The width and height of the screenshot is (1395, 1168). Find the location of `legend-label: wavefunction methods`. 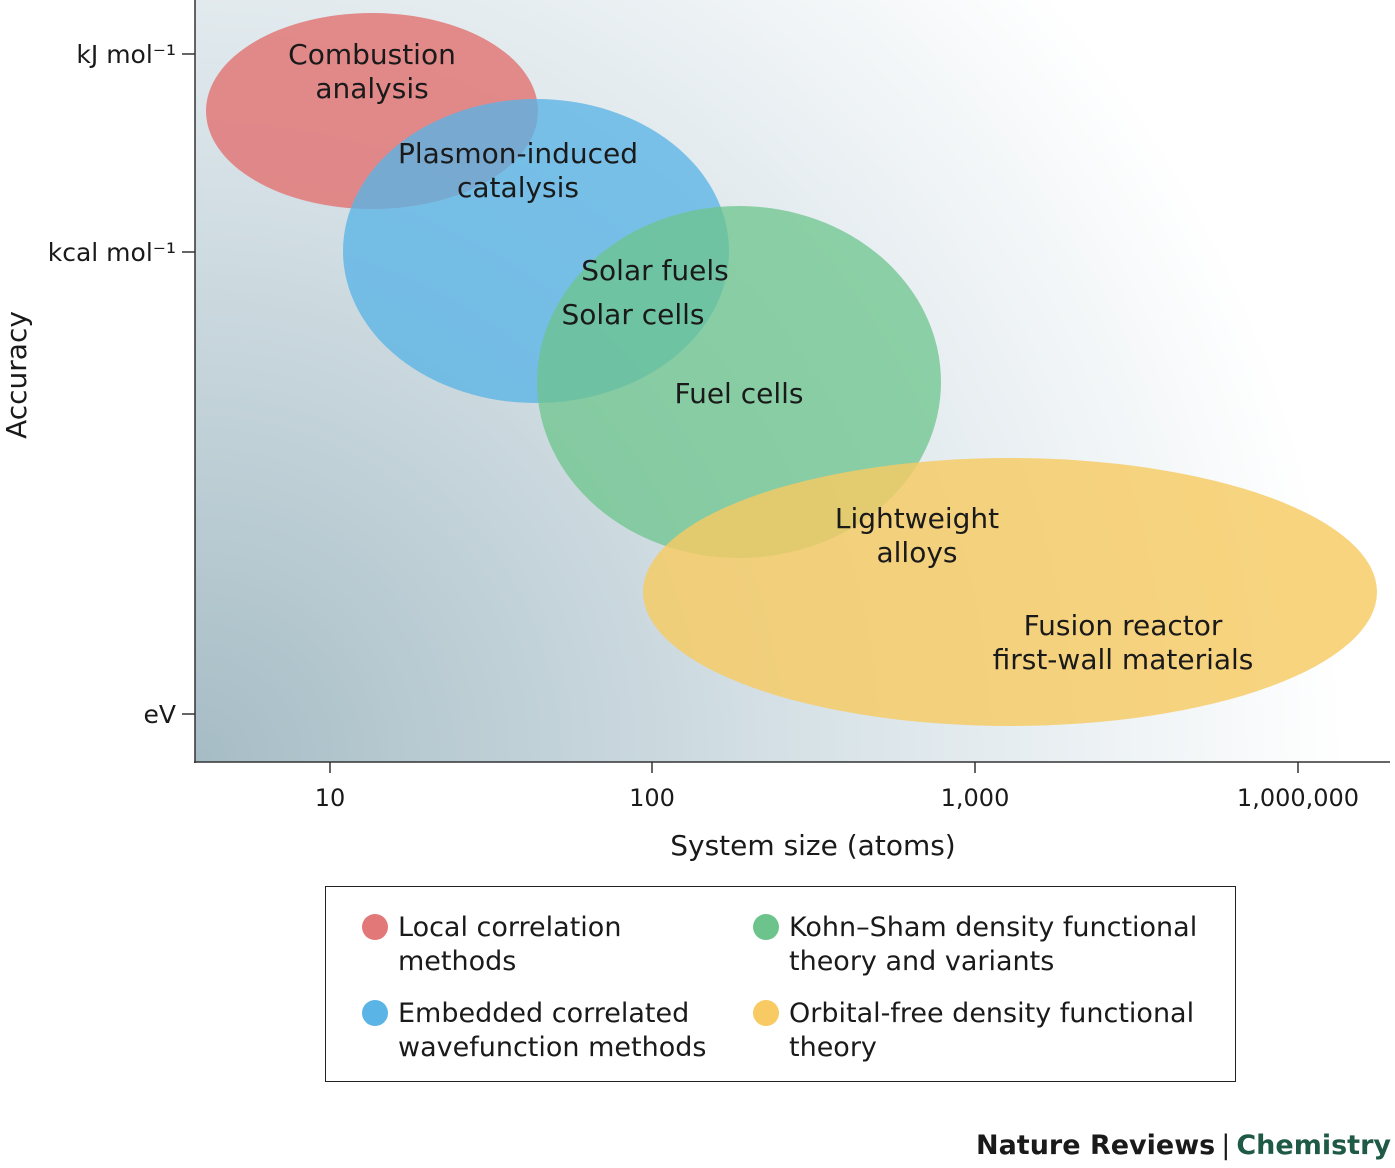

legend-label: wavefunction methods is located at coordinates (552, 1047).